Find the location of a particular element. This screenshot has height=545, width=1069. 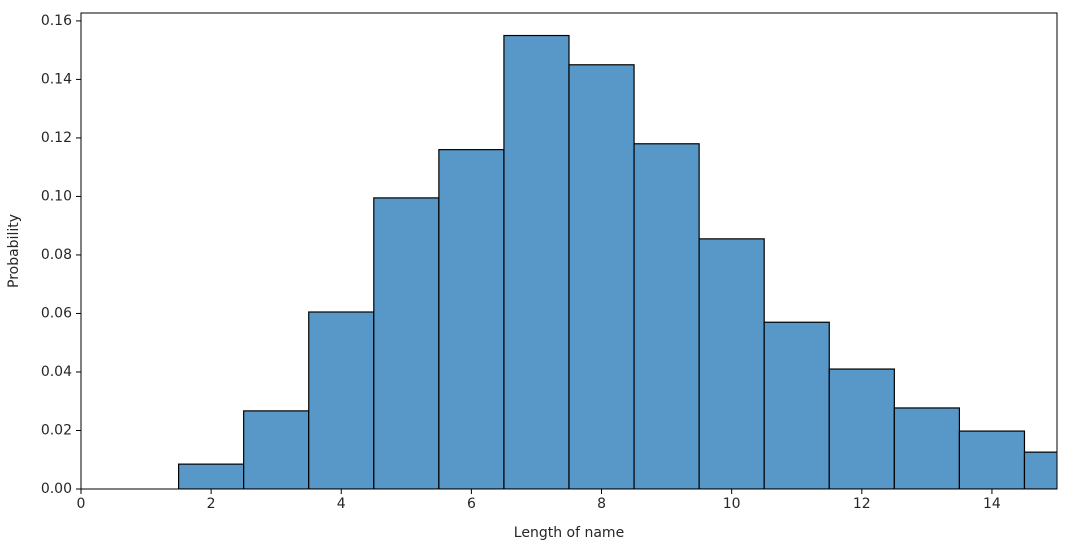

x-tick-label: 2 is located at coordinates (211, 504).